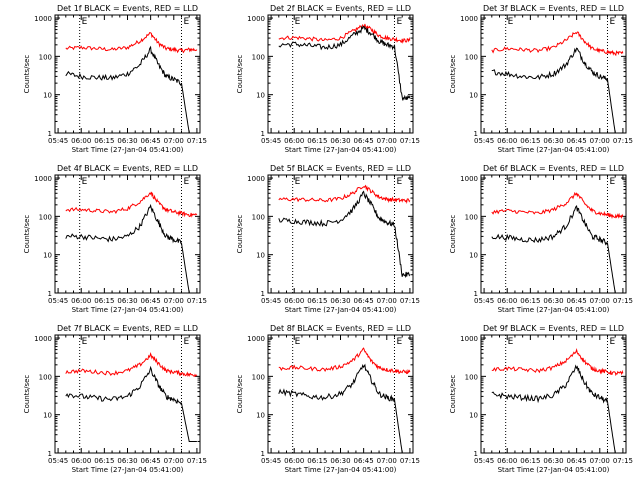  I want to click on panel-title: Det 5f BLACK = Events, RED = LLD, so click(340, 168).